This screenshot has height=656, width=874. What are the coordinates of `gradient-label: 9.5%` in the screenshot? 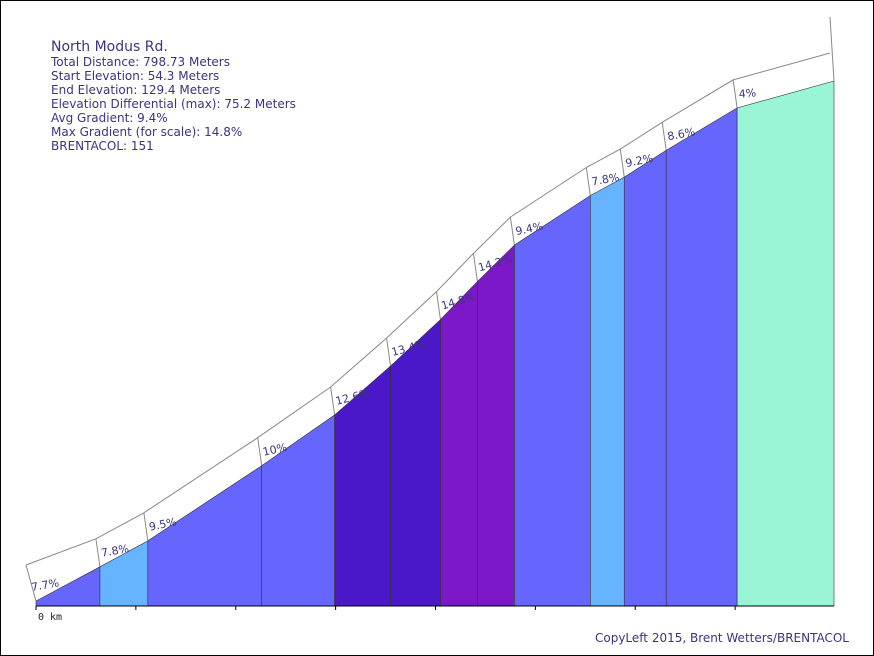 It's located at (163, 524).